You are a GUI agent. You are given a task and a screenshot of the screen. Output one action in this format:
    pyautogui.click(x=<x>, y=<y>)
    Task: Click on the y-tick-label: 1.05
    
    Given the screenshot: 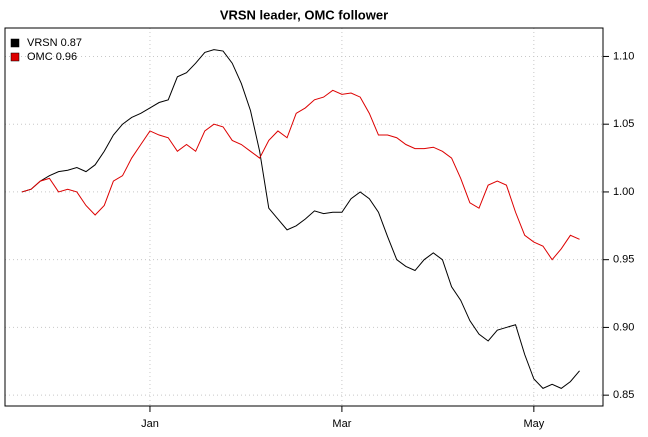 What is the action you would take?
    pyautogui.click(x=623, y=124)
    